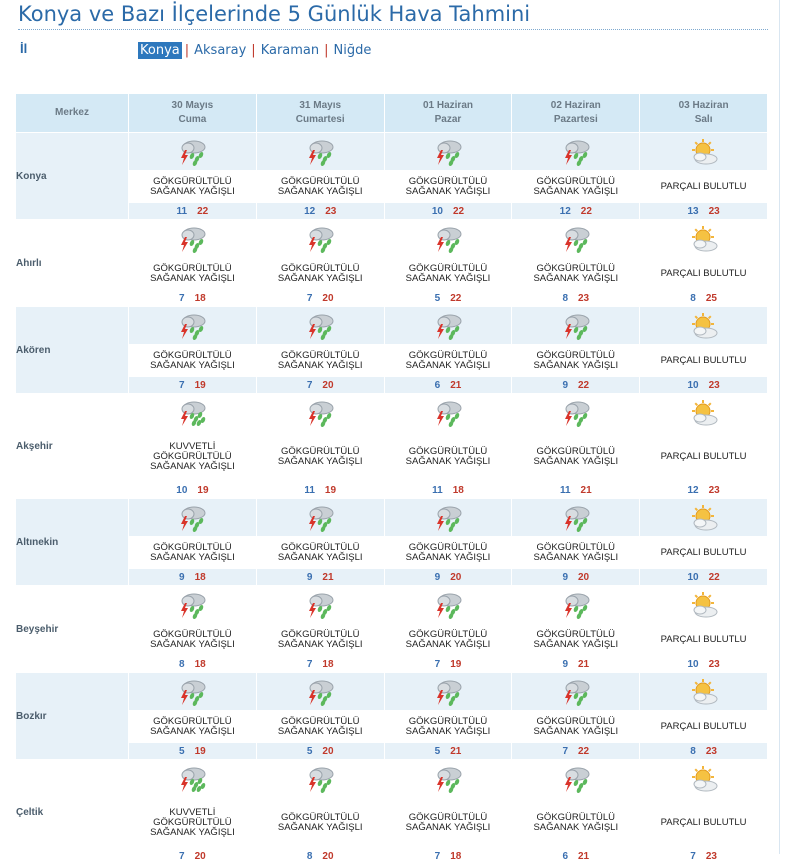 The width and height of the screenshot is (786, 865). Describe the element at coordinates (160, 50) in the screenshot. I see `province-tab-0: Konya` at that location.